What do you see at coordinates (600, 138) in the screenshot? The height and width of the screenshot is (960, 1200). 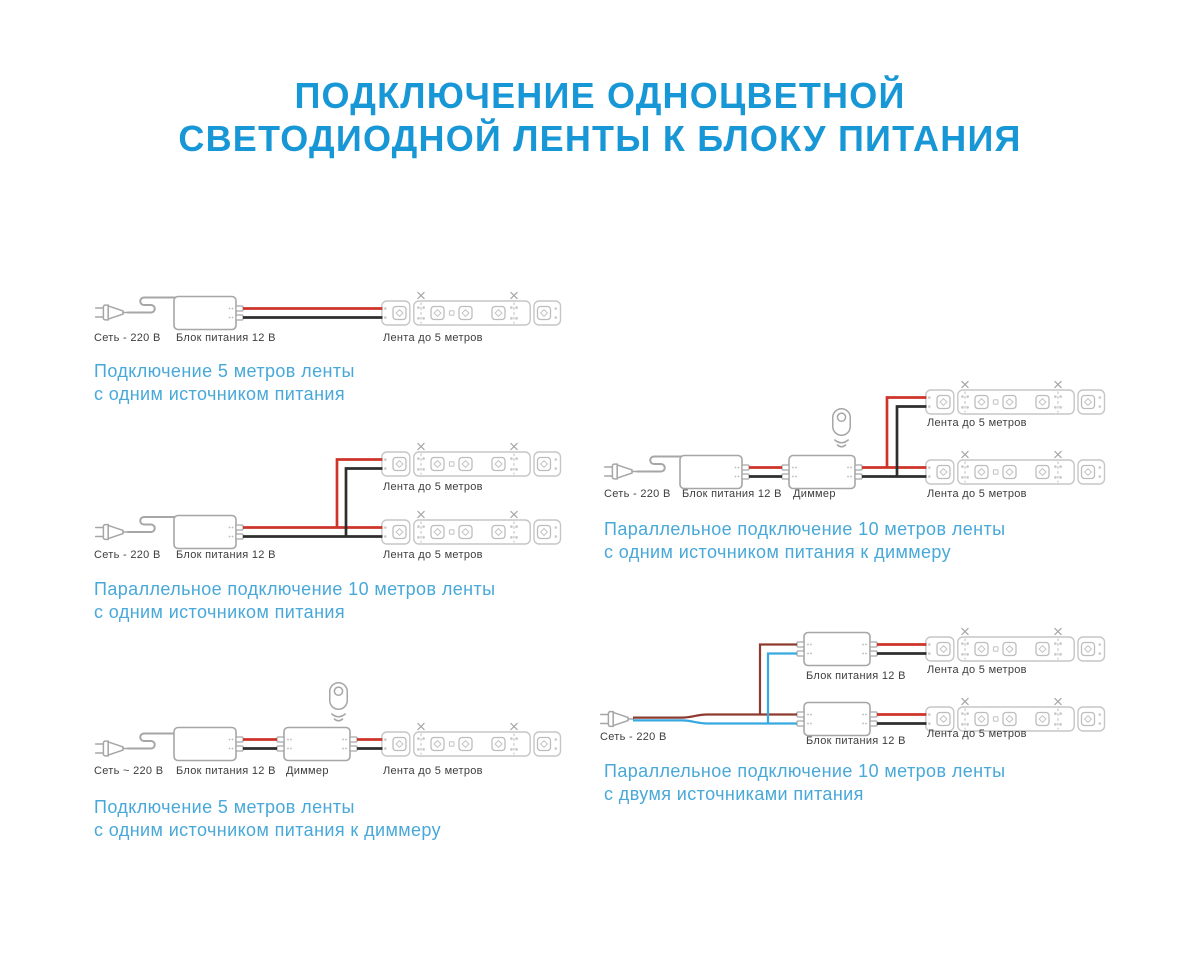 I see `page-title-line2: СВЕТОДИОДНОЙ ЛЕНТЫ К БЛОКУ ПИТАНИЯ` at bounding box center [600, 138].